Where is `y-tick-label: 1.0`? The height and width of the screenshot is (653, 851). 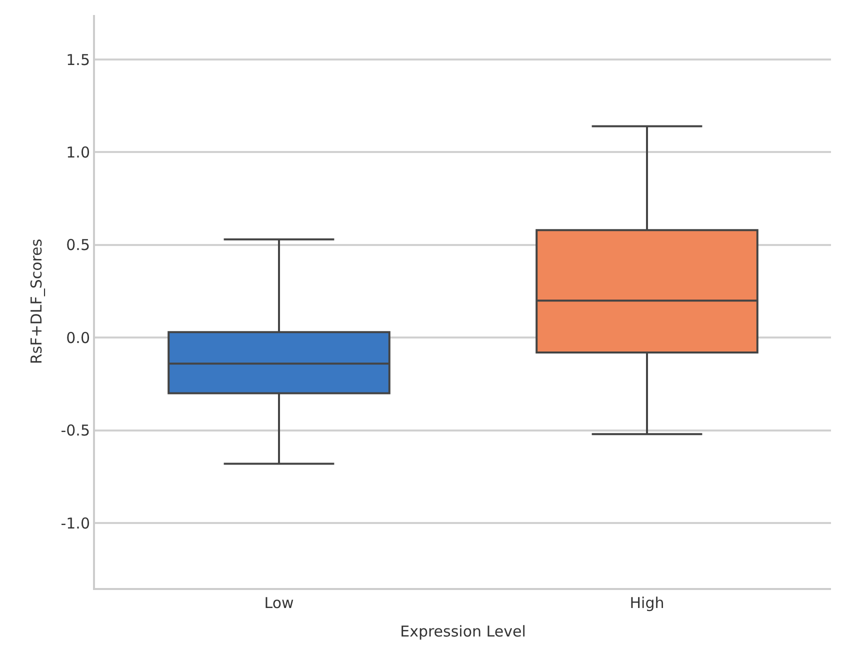 y-tick-label: 1.0 is located at coordinates (78, 152).